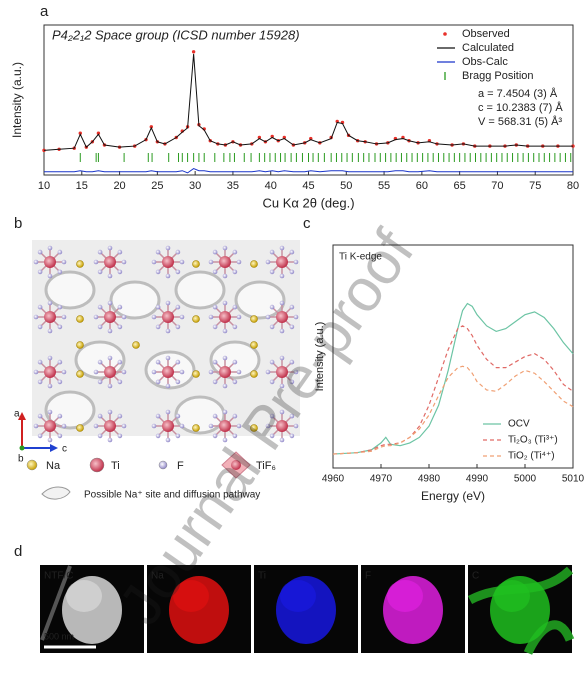 The height and width of the screenshot is (682, 584). I want to click on legend-label: TiO₂ (Ti⁴⁺), so click(531, 456).